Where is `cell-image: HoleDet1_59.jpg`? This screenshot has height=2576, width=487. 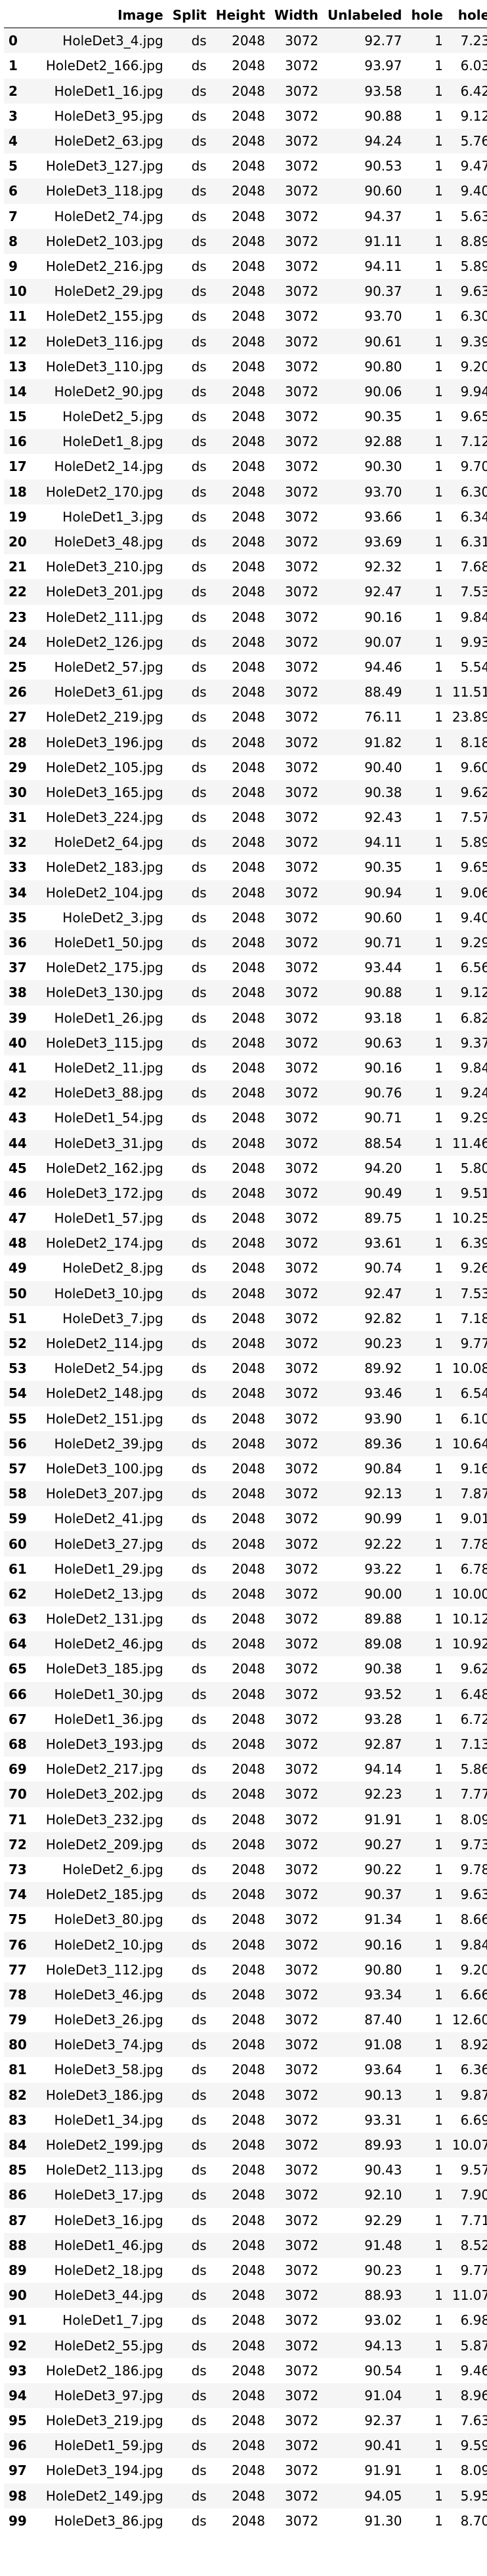
cell-image: HoleDet1_59.jpg is located at coordinates (108, 2446).